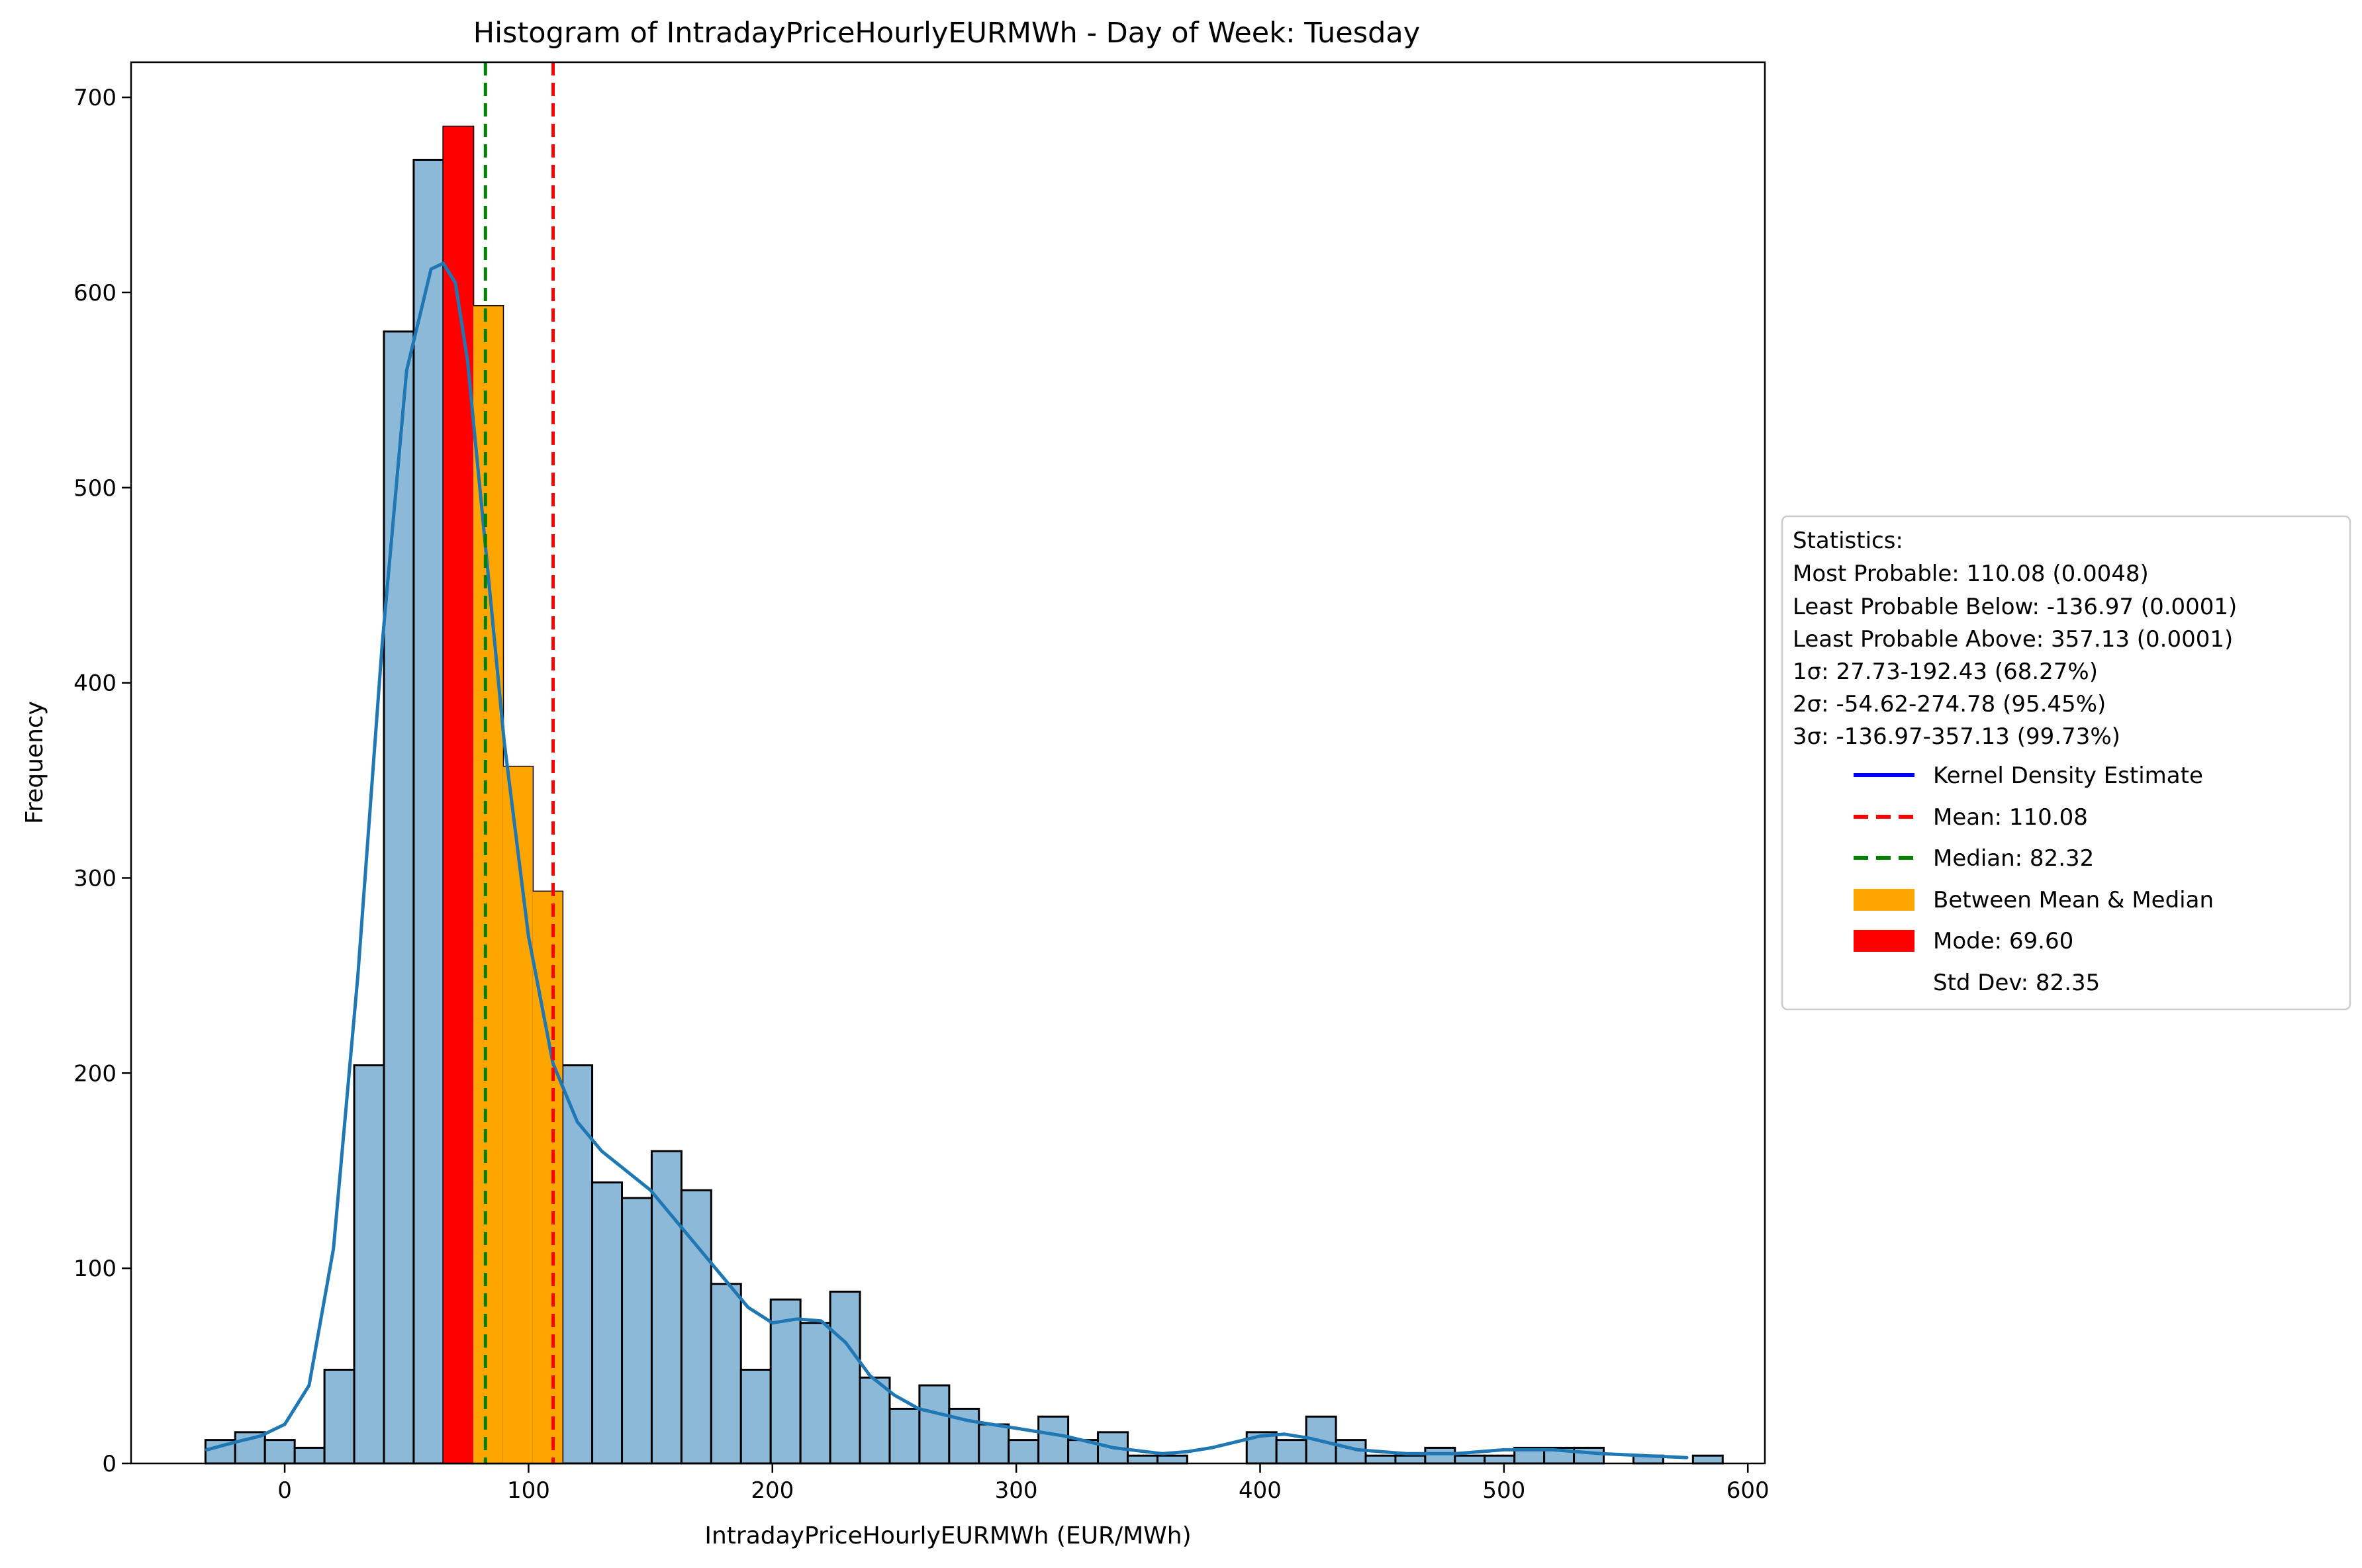 The image size is (2362, 1568). Describe the element at coordinates (1748, 1490) in the screenshot. I see `x-tick-label: 600` at that location.